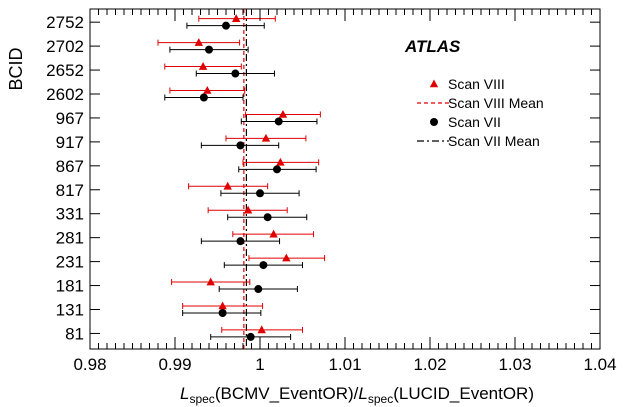  What do you see at coordinates (434, 122) in the screenshot?
I see `legend-circle-icon` at bounding box center [434, 122].